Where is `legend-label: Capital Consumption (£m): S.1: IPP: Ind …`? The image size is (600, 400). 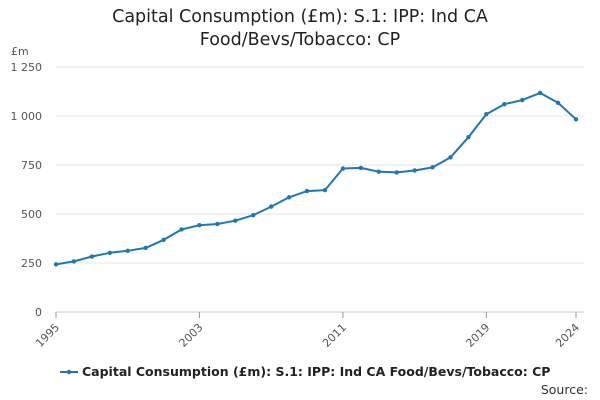
legend-label: Capital Consumption (£m): S.1: IPP: Ind … is located at coordinates (316, 371).